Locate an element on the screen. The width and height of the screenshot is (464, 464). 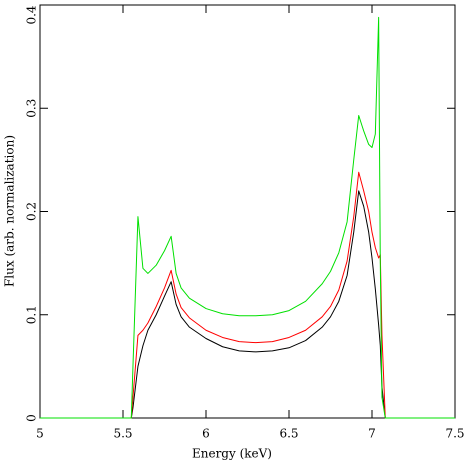
y-axis-label: Flux (arb. normalization) is located at coordinates (10, 211).